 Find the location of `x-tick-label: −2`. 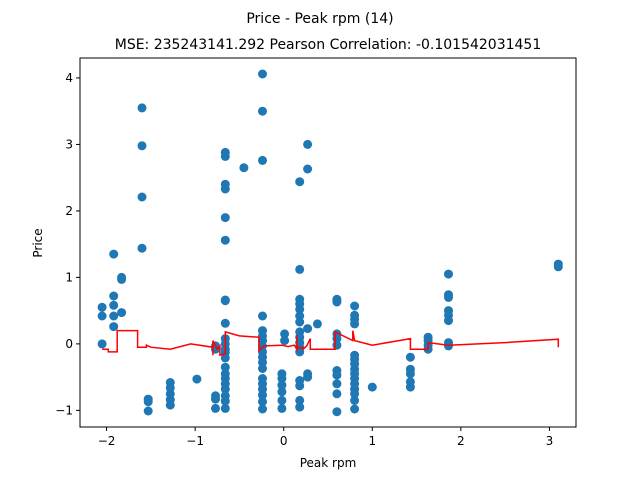

x-tick-label: −2 is located at coordinates (107, 441).